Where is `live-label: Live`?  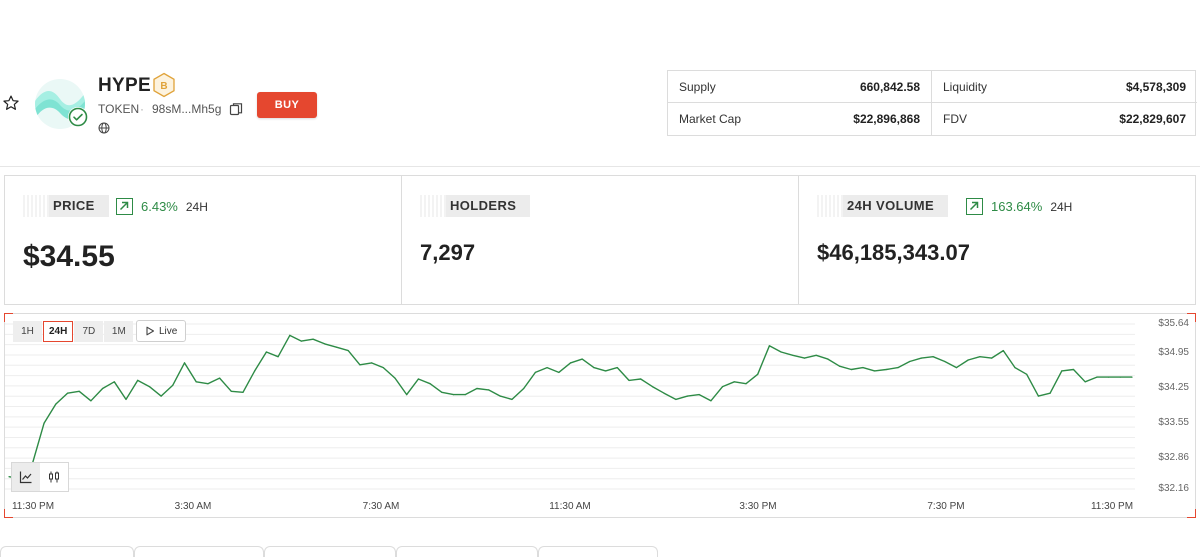
live-label: Live is located at coordinates (168, 331).